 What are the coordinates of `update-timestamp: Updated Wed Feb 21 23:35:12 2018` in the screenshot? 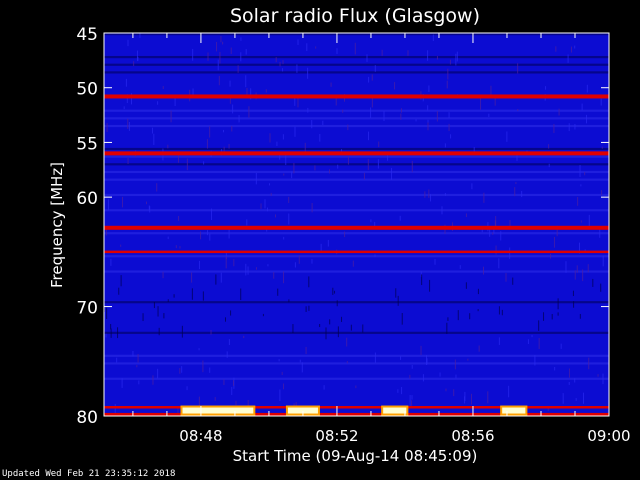 It's located at (89, 474).